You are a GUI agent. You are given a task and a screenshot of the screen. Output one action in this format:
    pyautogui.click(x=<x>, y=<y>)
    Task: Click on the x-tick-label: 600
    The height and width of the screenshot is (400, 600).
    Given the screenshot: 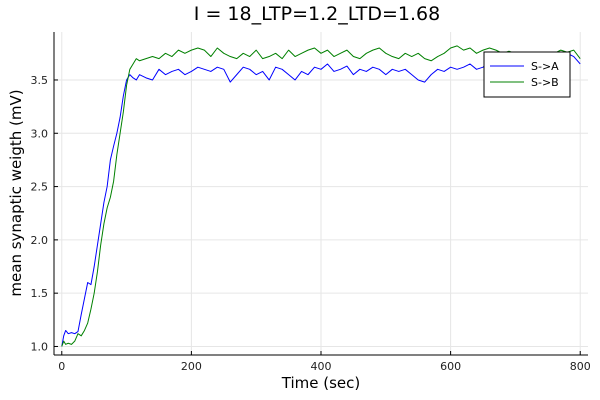 What is the action you would take?
    pyautogui.click(x=450, y=366)
    